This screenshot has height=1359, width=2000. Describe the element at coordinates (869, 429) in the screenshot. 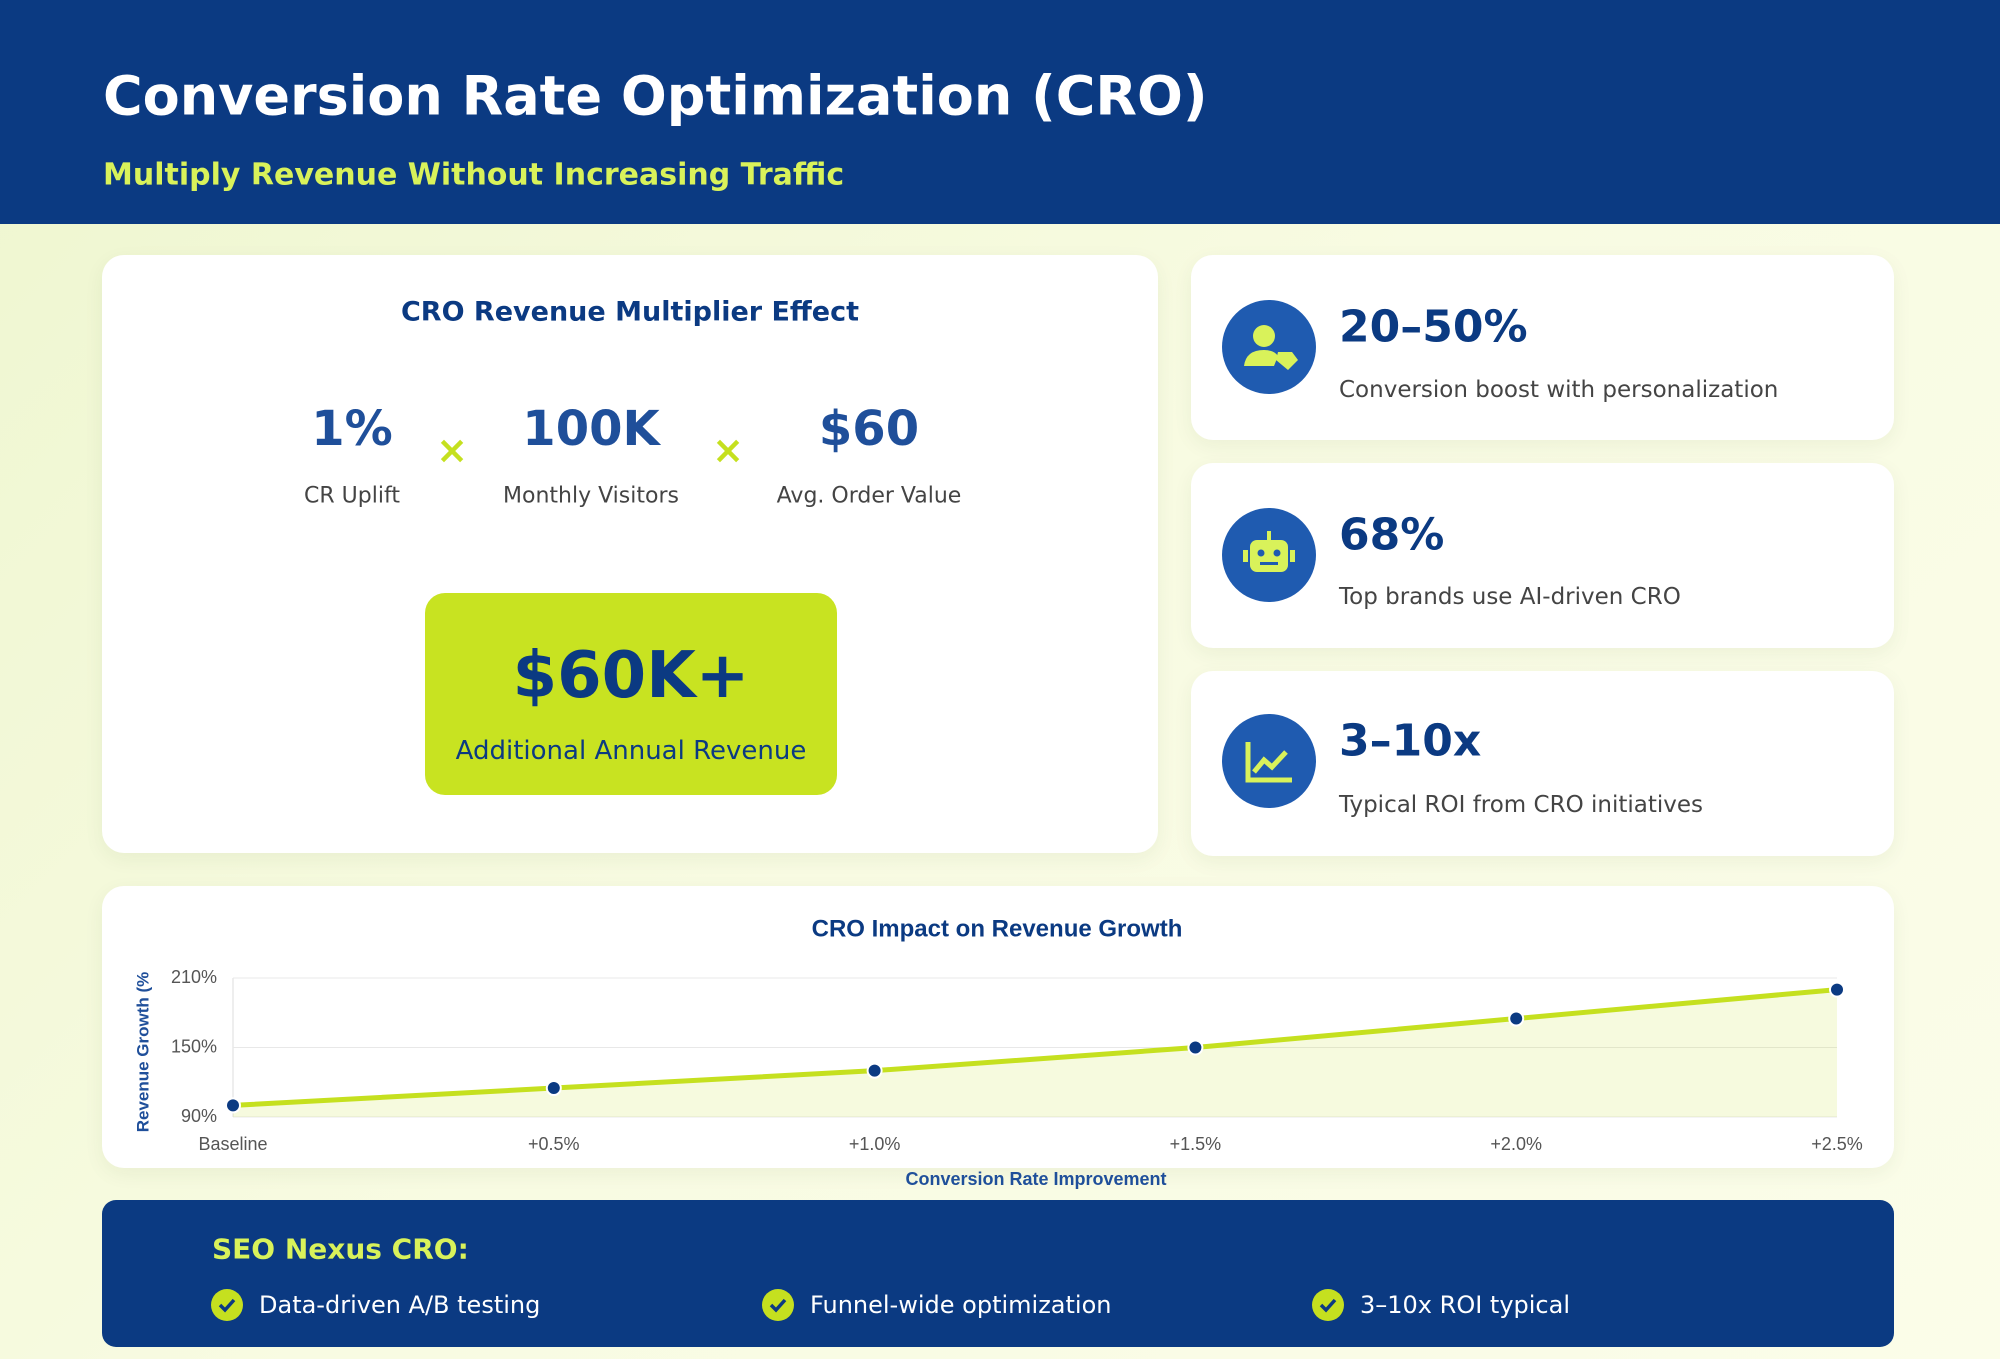

I see `factor-value: $60` at that location.